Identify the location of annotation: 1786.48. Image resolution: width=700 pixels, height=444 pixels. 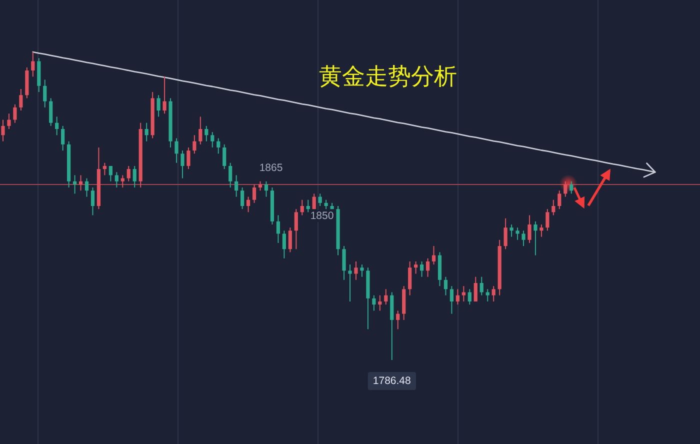
(391, 381).